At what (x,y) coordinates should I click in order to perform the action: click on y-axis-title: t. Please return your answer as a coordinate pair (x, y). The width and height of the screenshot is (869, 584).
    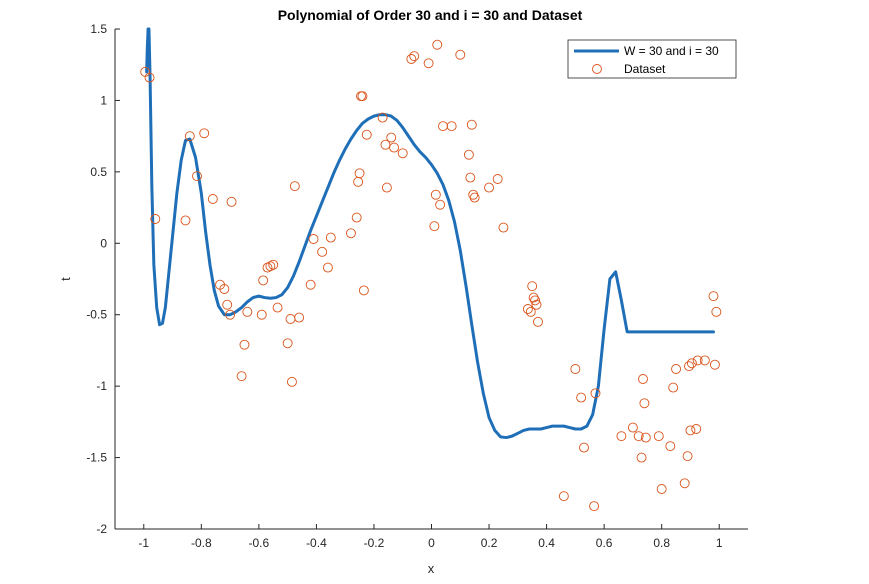
    Looking at the image, I should click on (65, 279).